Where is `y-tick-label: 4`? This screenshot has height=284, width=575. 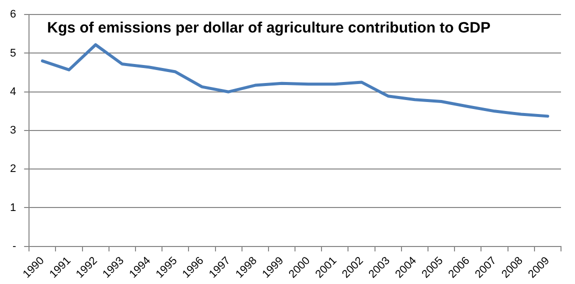 y-tick-label: 4 is located at coordinates (13, 92).